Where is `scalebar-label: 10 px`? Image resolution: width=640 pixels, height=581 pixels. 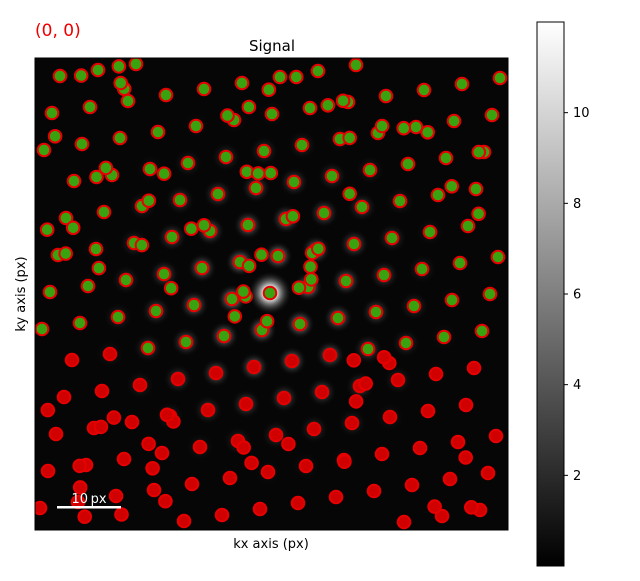
scalebar-label: 10 px is located at coordinates (88, 499).